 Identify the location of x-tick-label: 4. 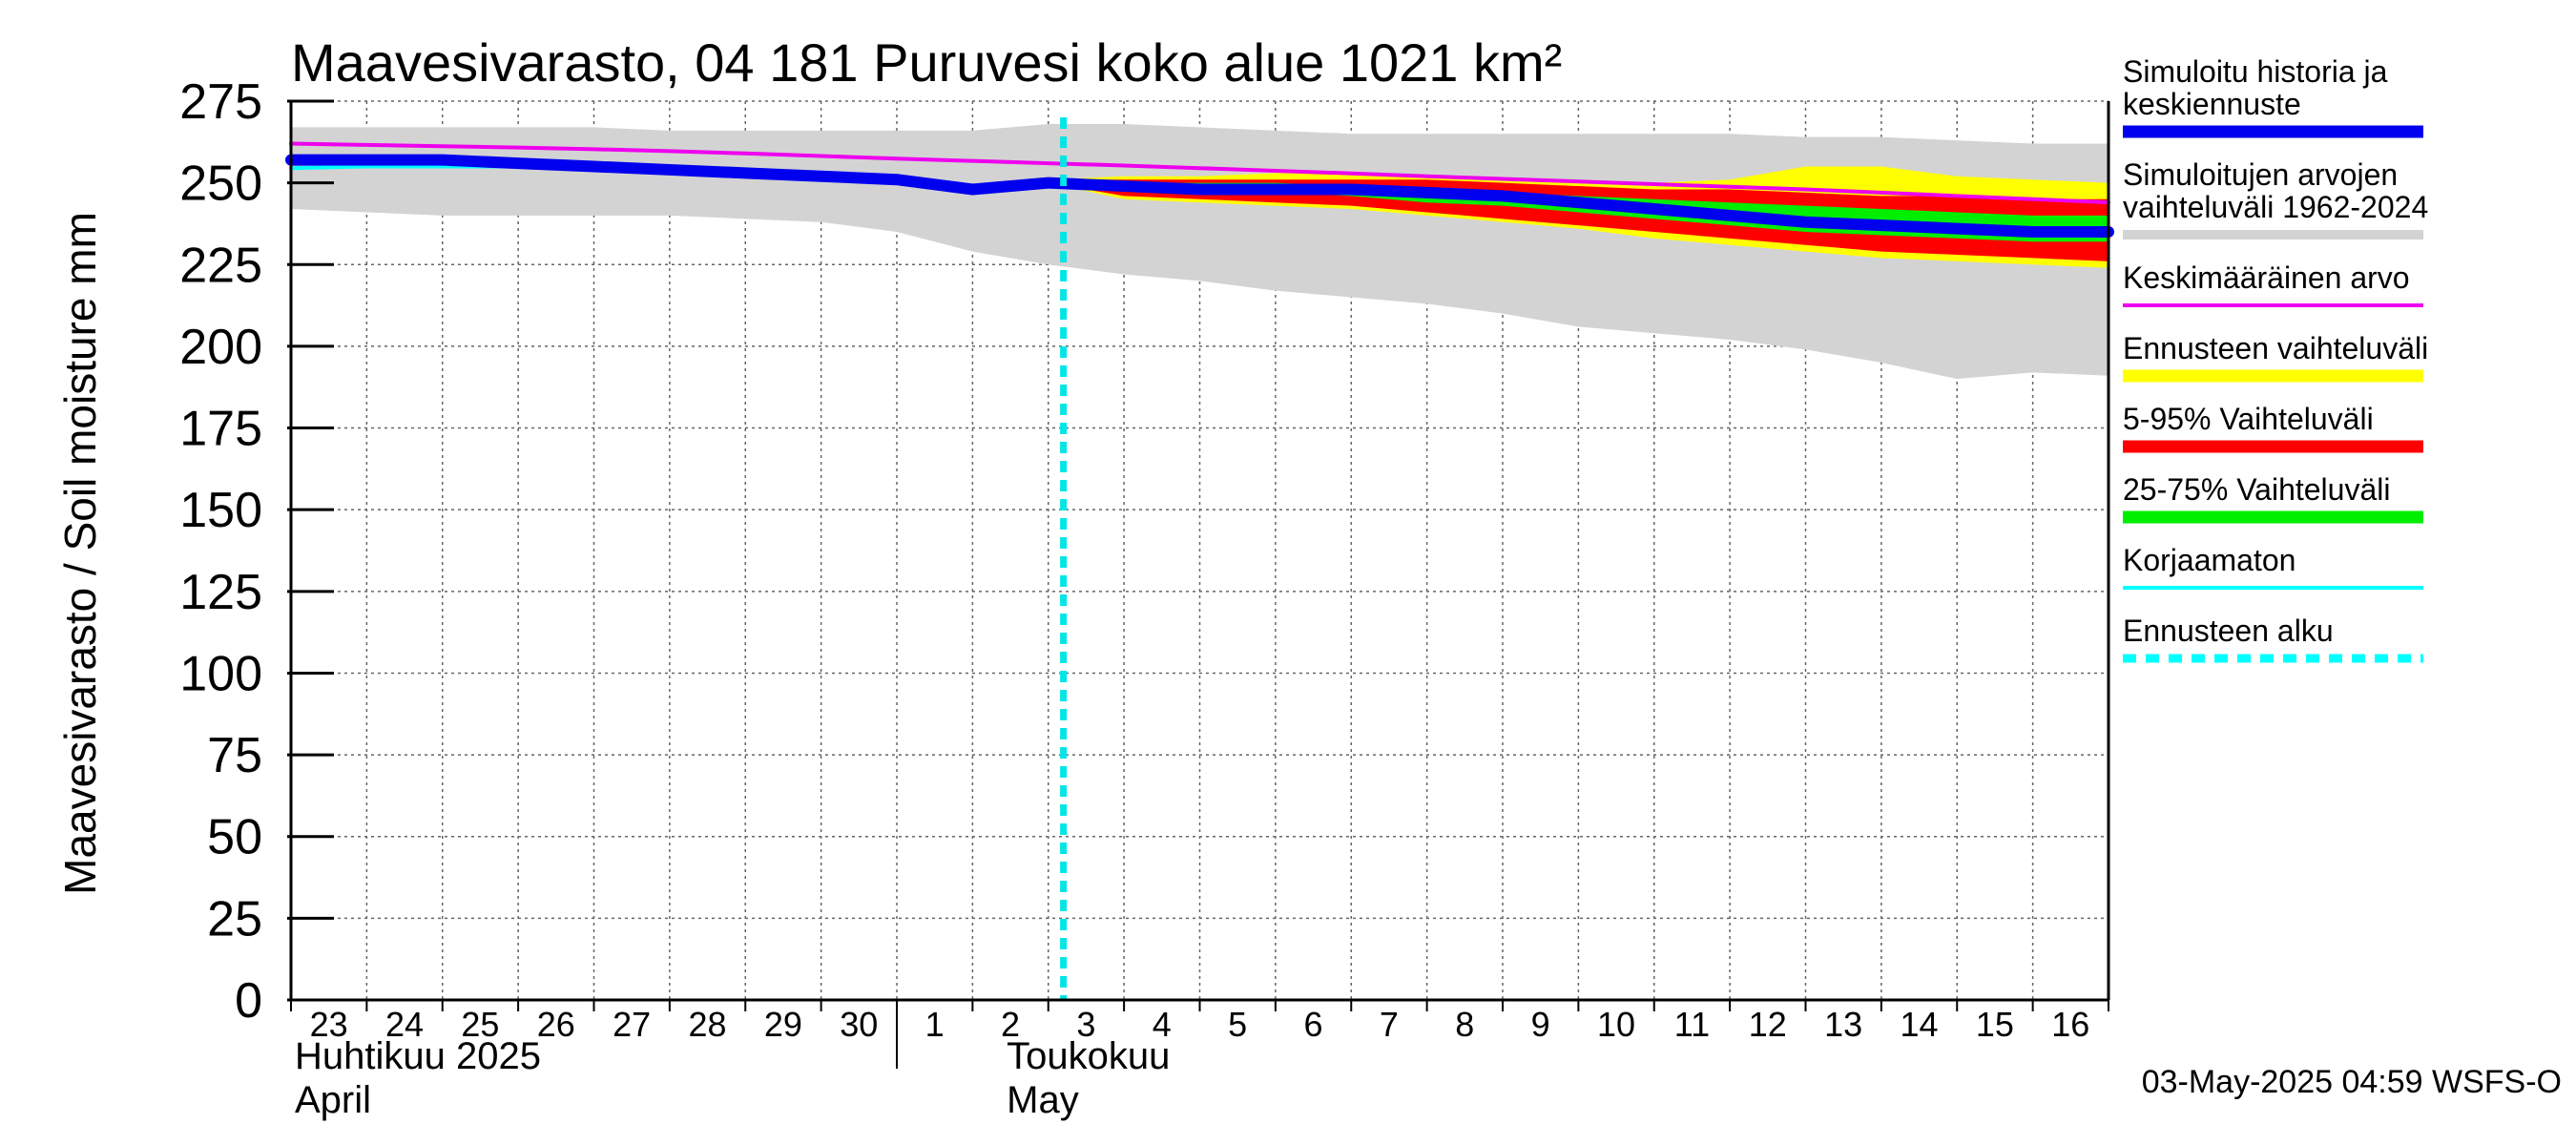
(1162, 1025).